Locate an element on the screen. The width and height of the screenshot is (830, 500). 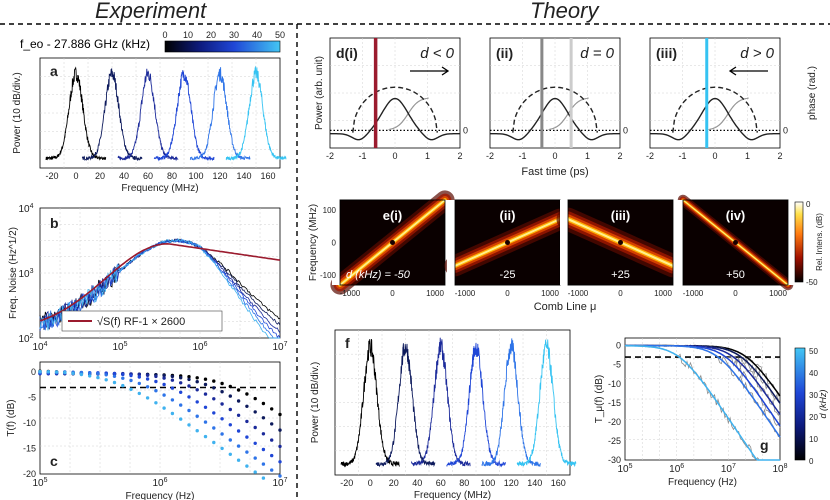
x-tick-label: 20 is located at coordinates (100, 176).